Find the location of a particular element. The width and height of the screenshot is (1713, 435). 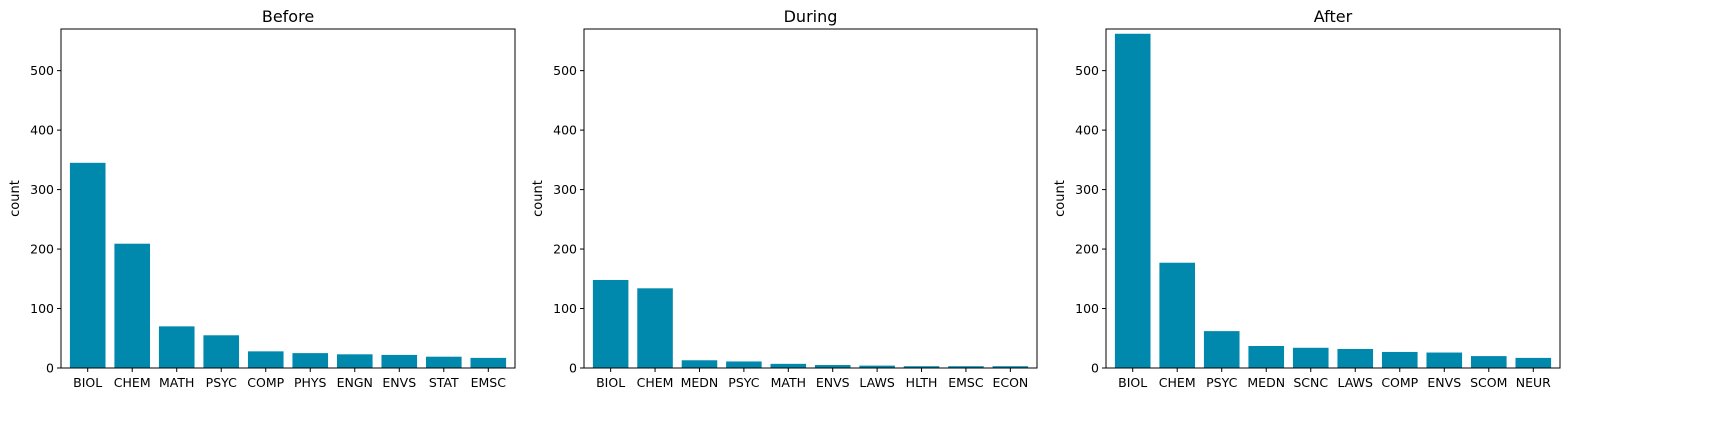

bar-phys is located at coordinates (310, 360).